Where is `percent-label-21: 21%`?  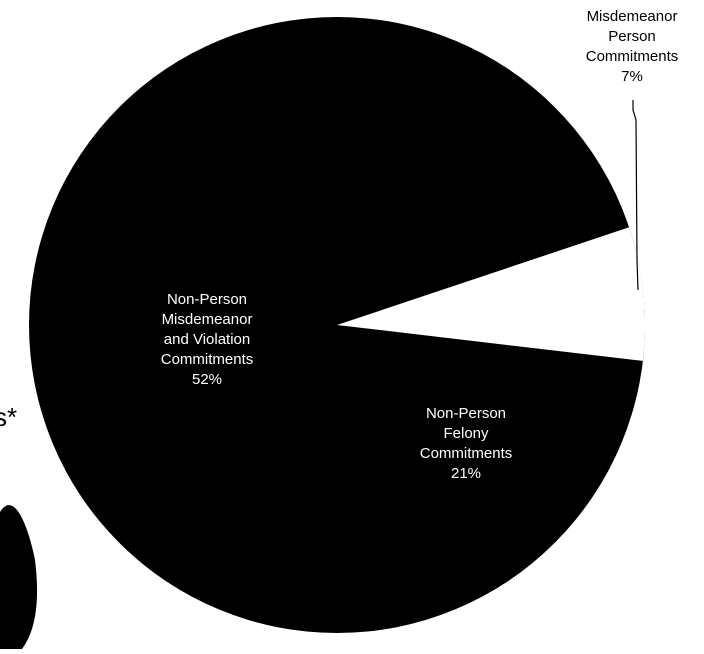 percent-label-21: 21% is located at coordinates (466, 473).